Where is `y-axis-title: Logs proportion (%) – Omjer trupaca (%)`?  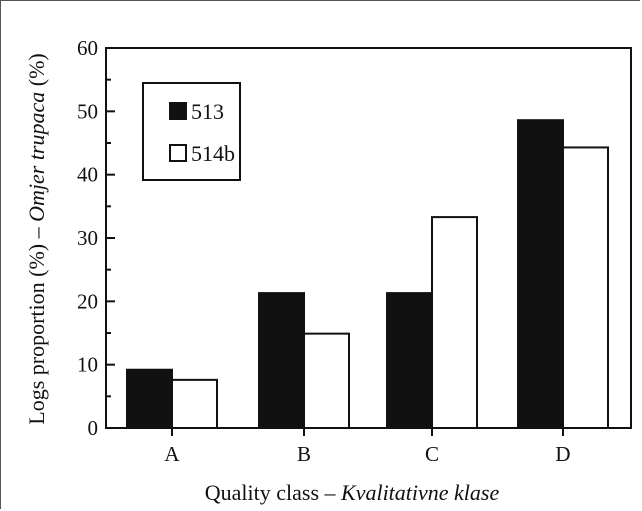 y-axis-title: Logs proportion (%) – Omjer trupaca (%) is located at coordinates (36, 239).